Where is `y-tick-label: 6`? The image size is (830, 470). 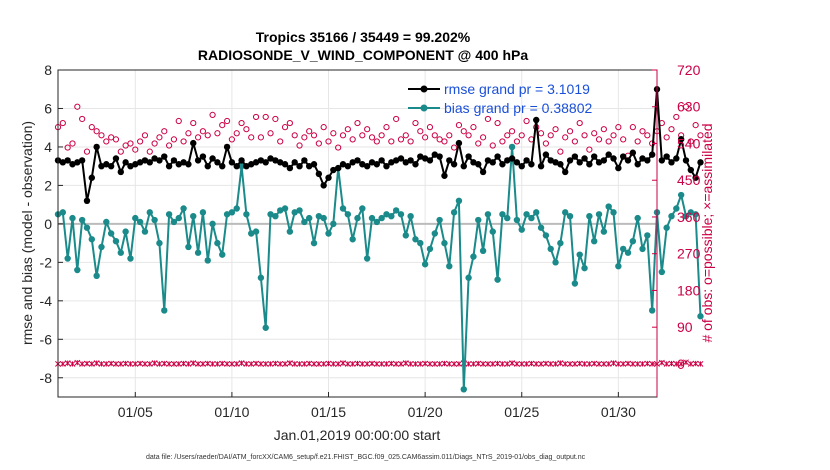 y-tick-label: 6 is located at coordinates (48, 108).